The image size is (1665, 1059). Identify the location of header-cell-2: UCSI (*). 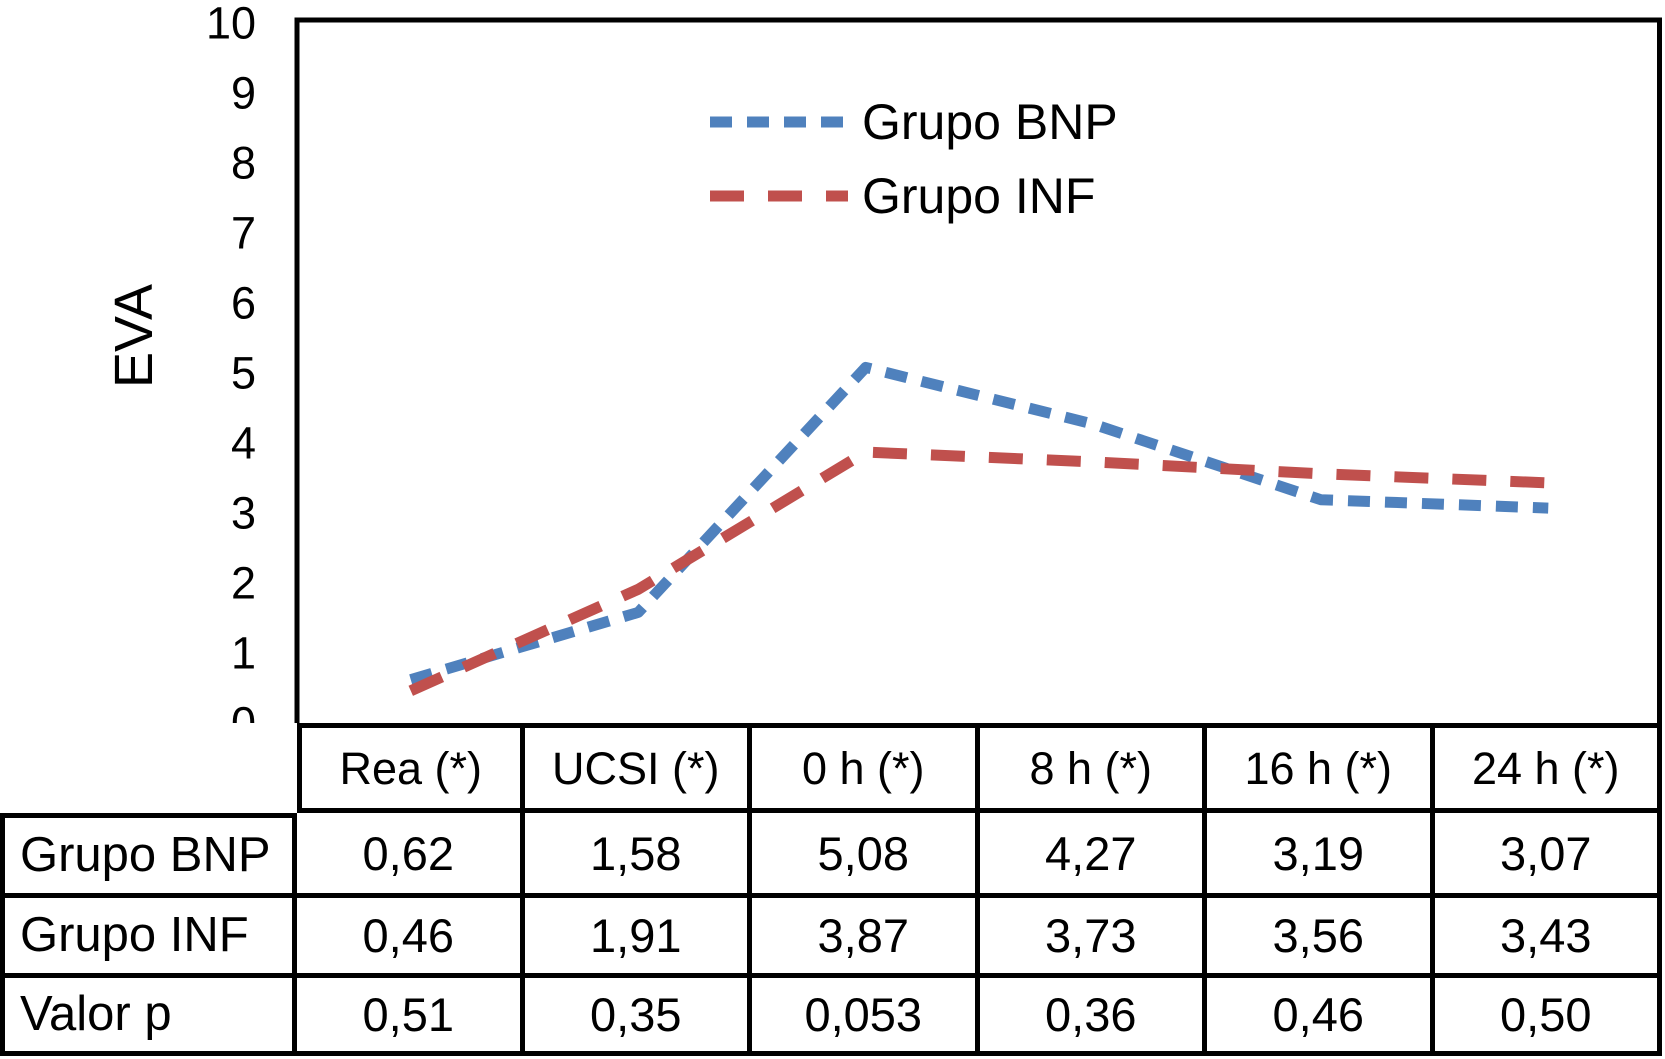
(638, 768).